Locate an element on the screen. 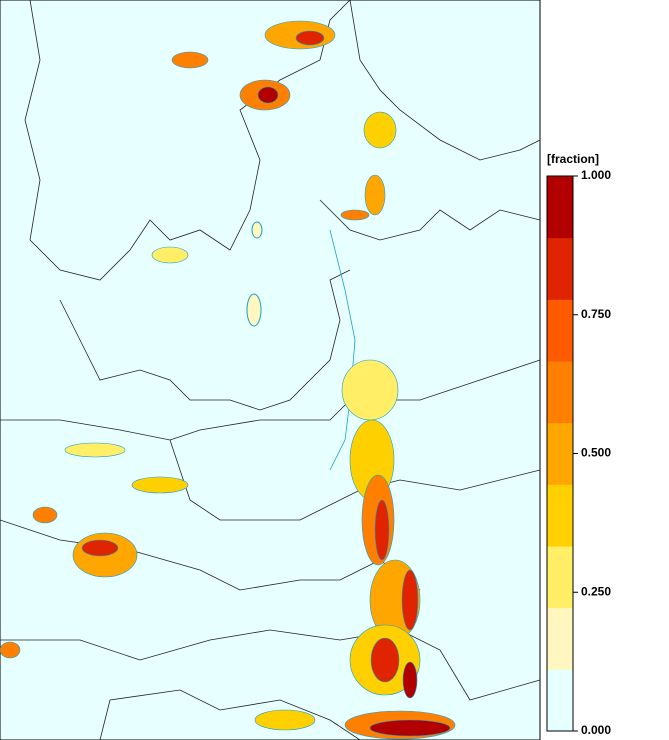 The height and width of the screenshot is (740, 669). colorbar-tick-label: 0.750 is located at coordinates (596, 314).